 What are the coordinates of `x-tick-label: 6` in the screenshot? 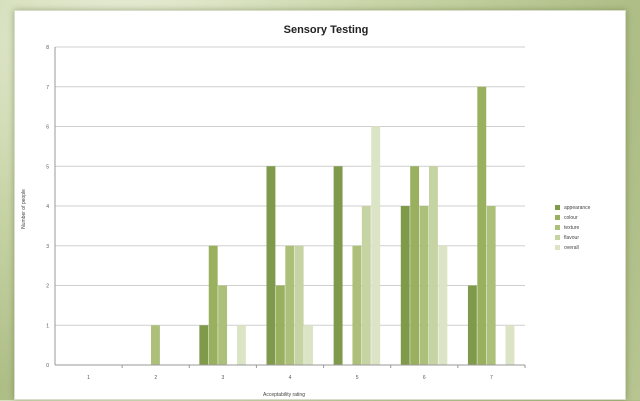 It's located at (424, 378).